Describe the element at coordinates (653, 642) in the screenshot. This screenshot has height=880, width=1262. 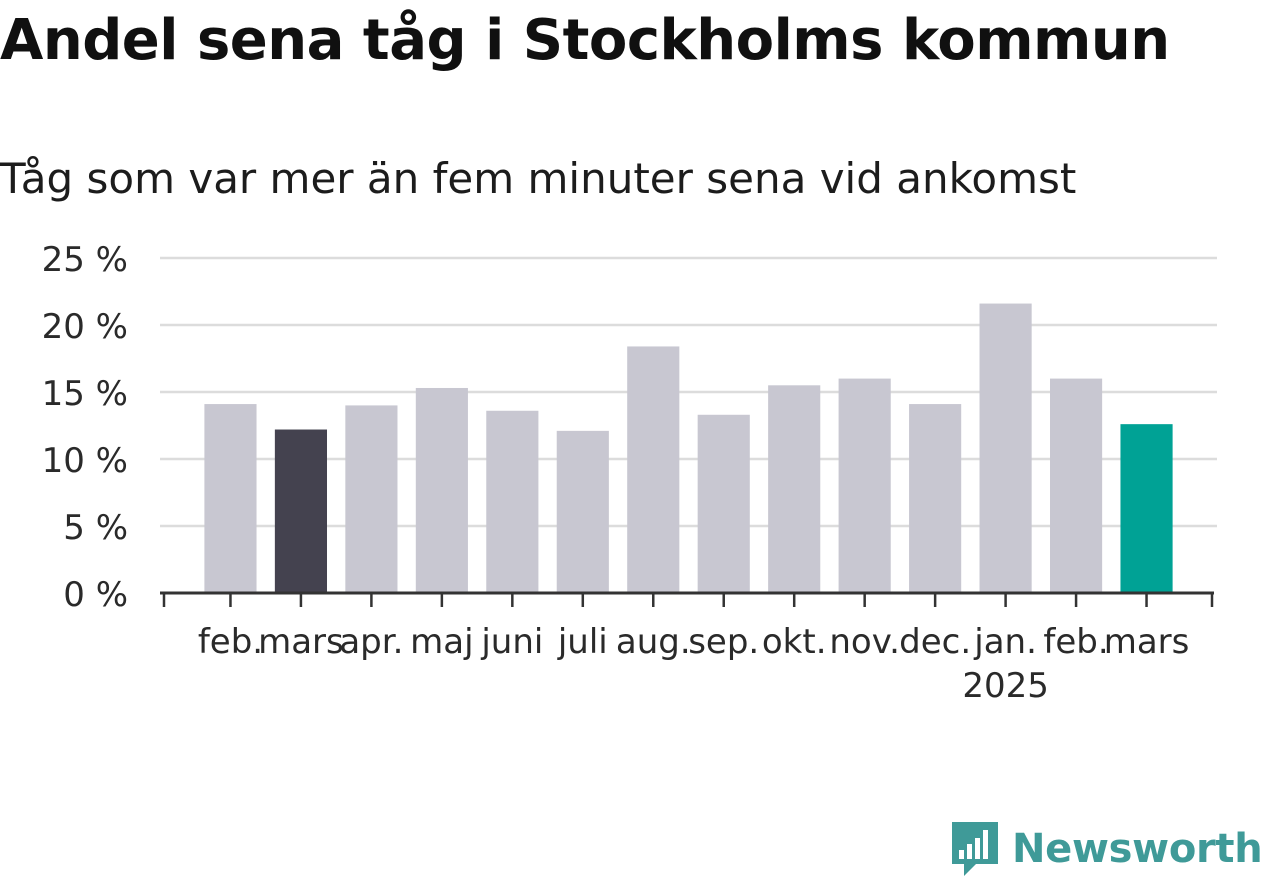
I see `x-tick-label: aug.` at that location.